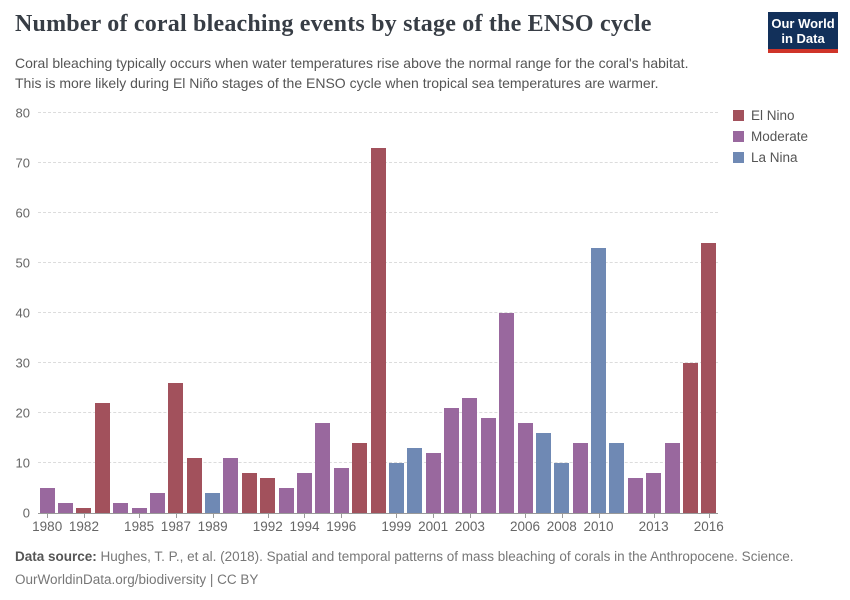  What do you see at coordinates (378, 330) in the screenshot?
I see `bar-1998` at bounding box center [378, 330].